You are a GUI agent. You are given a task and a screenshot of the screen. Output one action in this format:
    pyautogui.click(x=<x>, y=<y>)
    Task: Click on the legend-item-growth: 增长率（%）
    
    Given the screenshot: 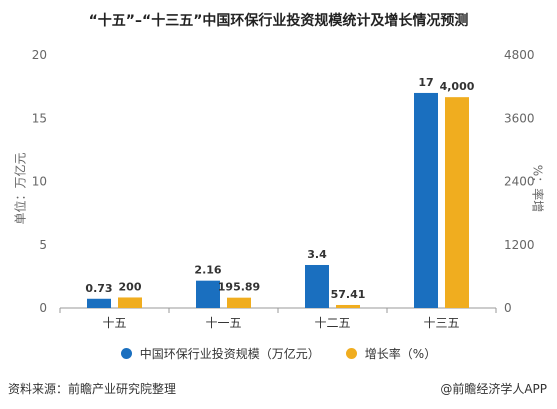 What is the action you would take?
    pyautogui.click(x=391, y=353)
    